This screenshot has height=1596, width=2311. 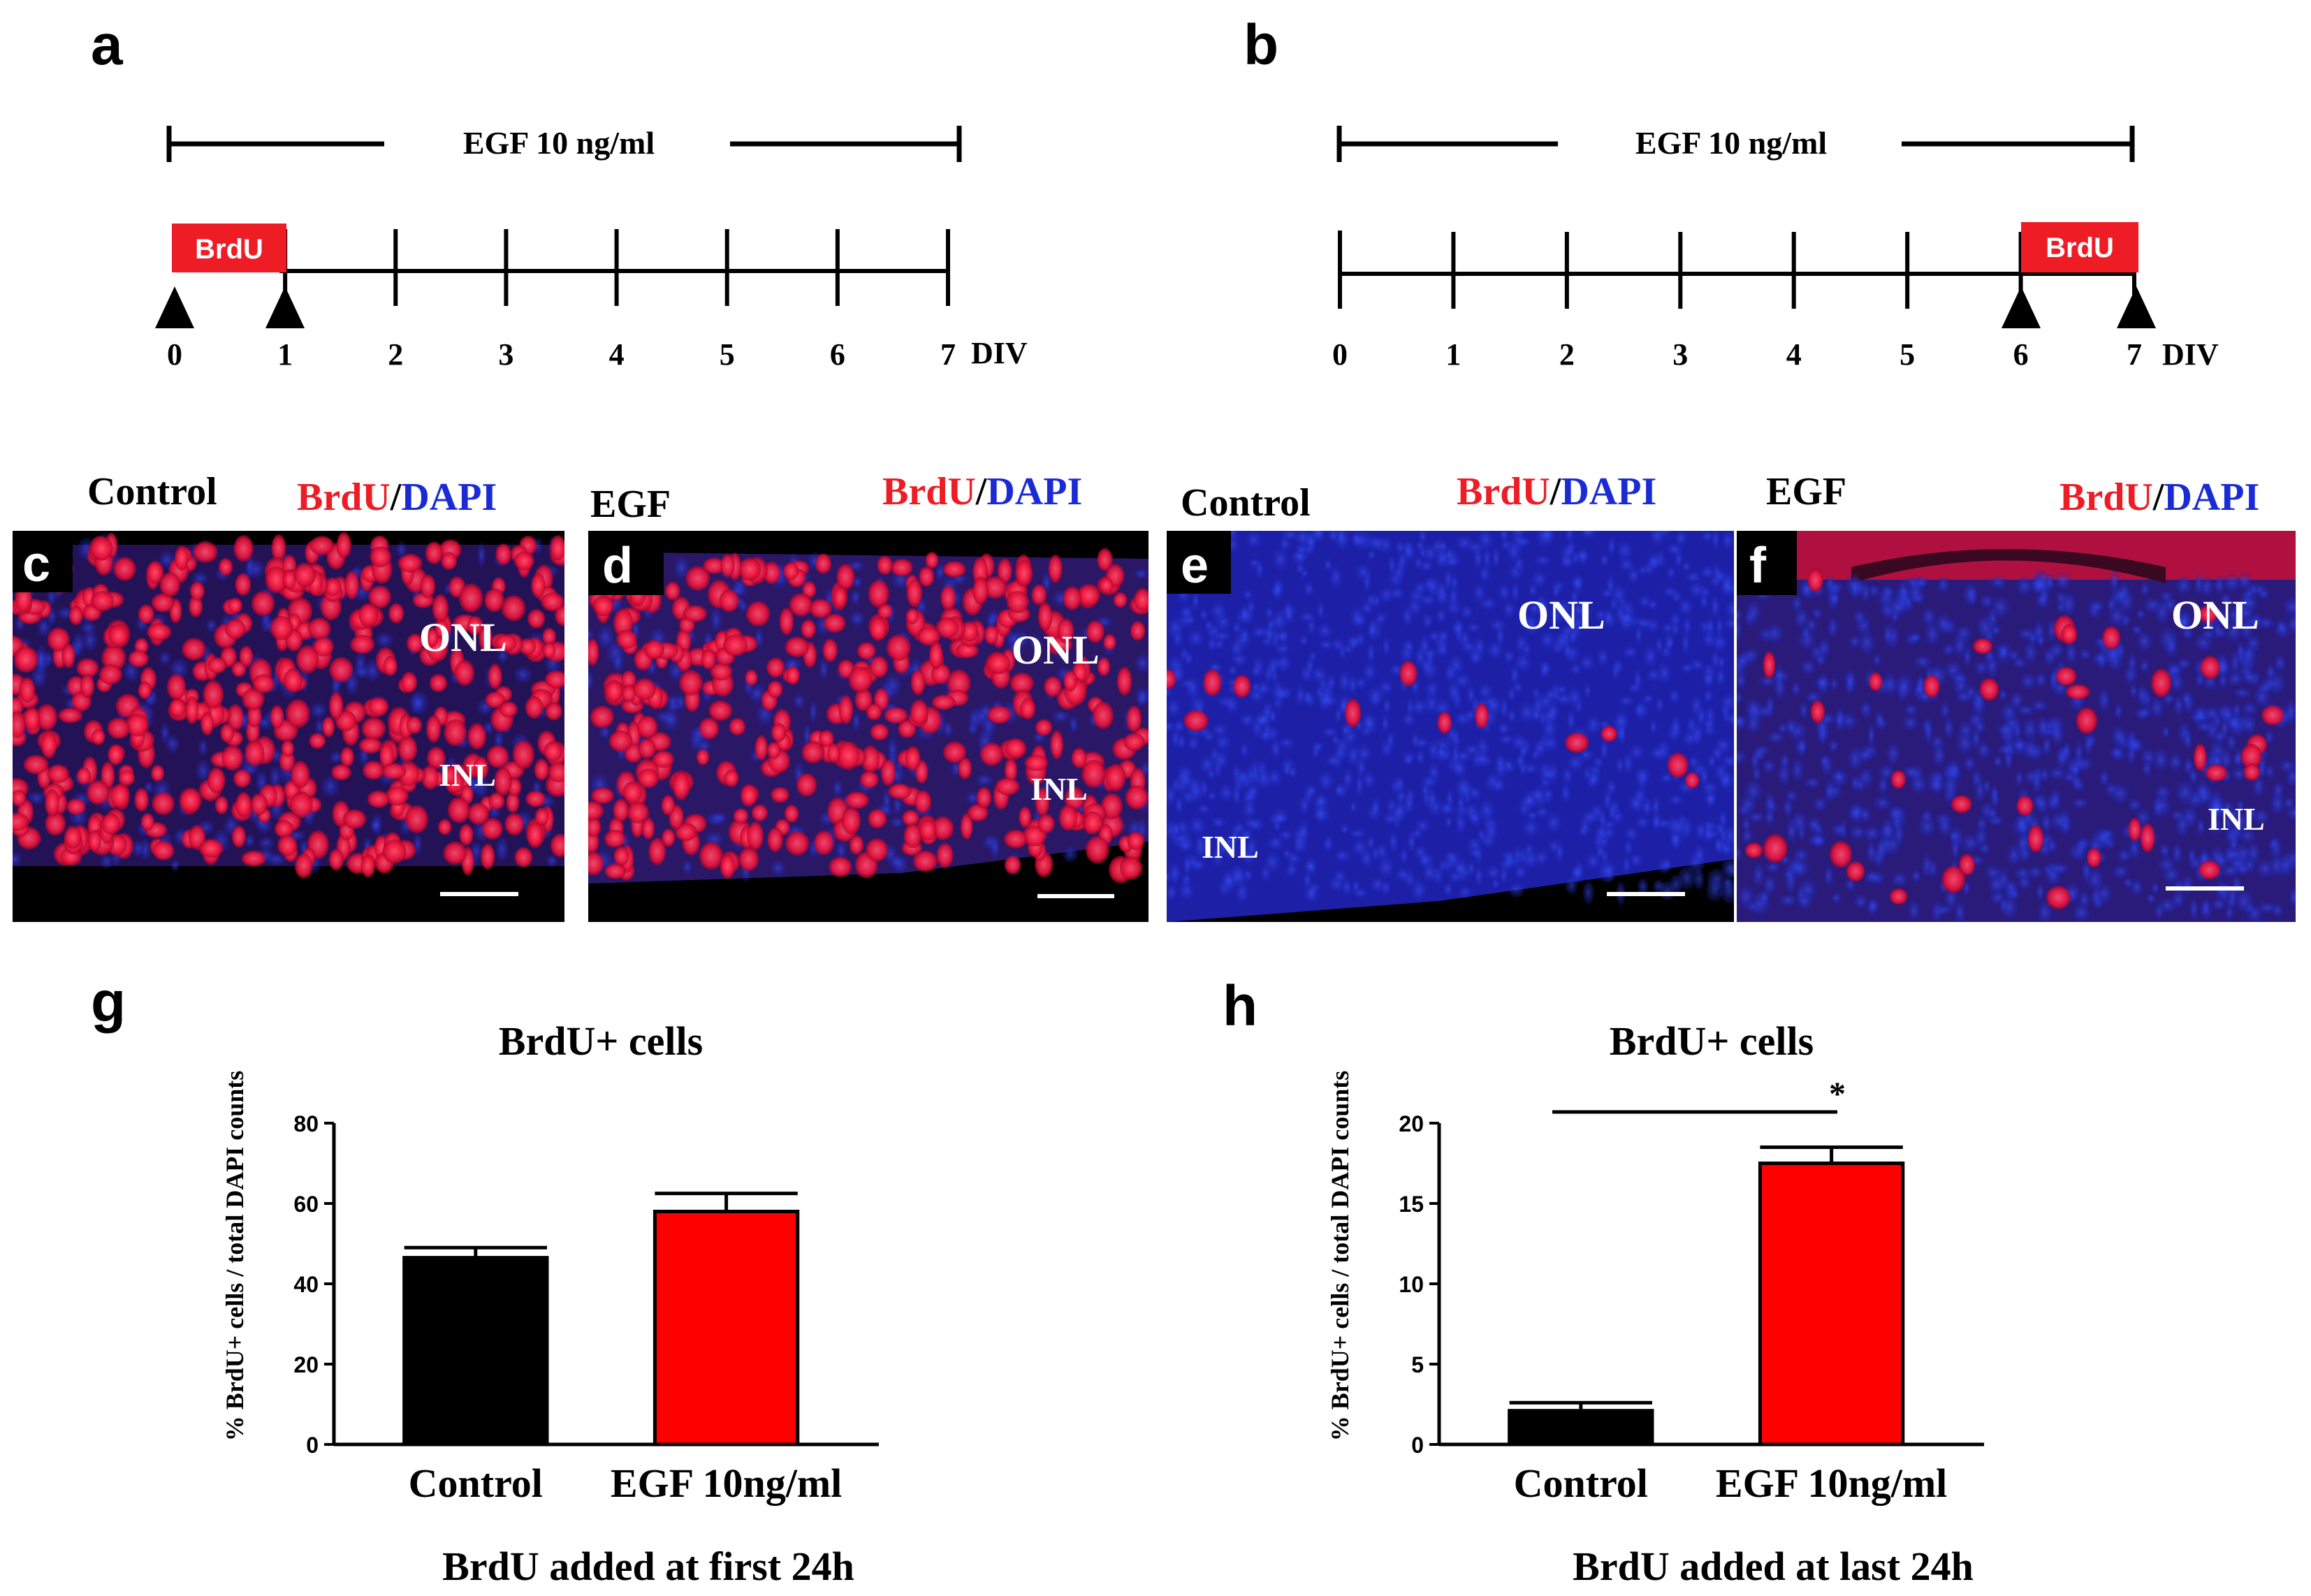 I want to click on y-tick-label: 40, so click(x=306, y=1284).